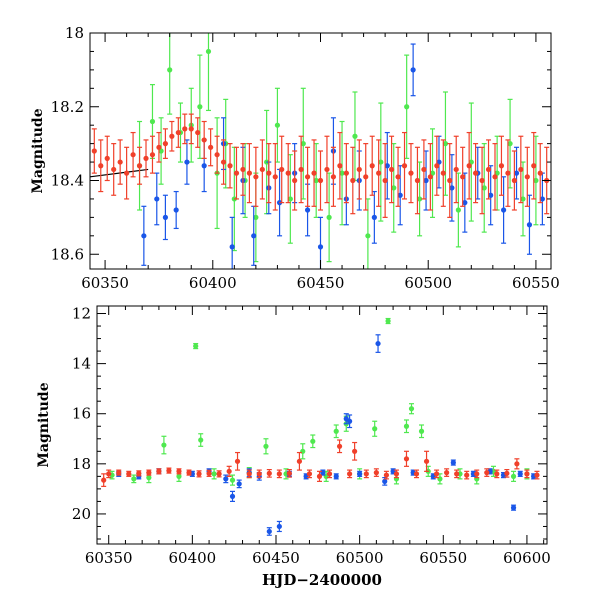  I want to click on bottom-x-tick-label: 60600, so click(527, 558).